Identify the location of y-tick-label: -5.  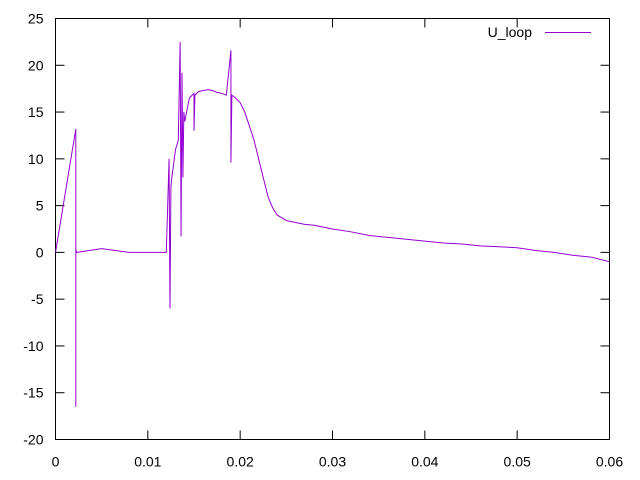
(37, 299).